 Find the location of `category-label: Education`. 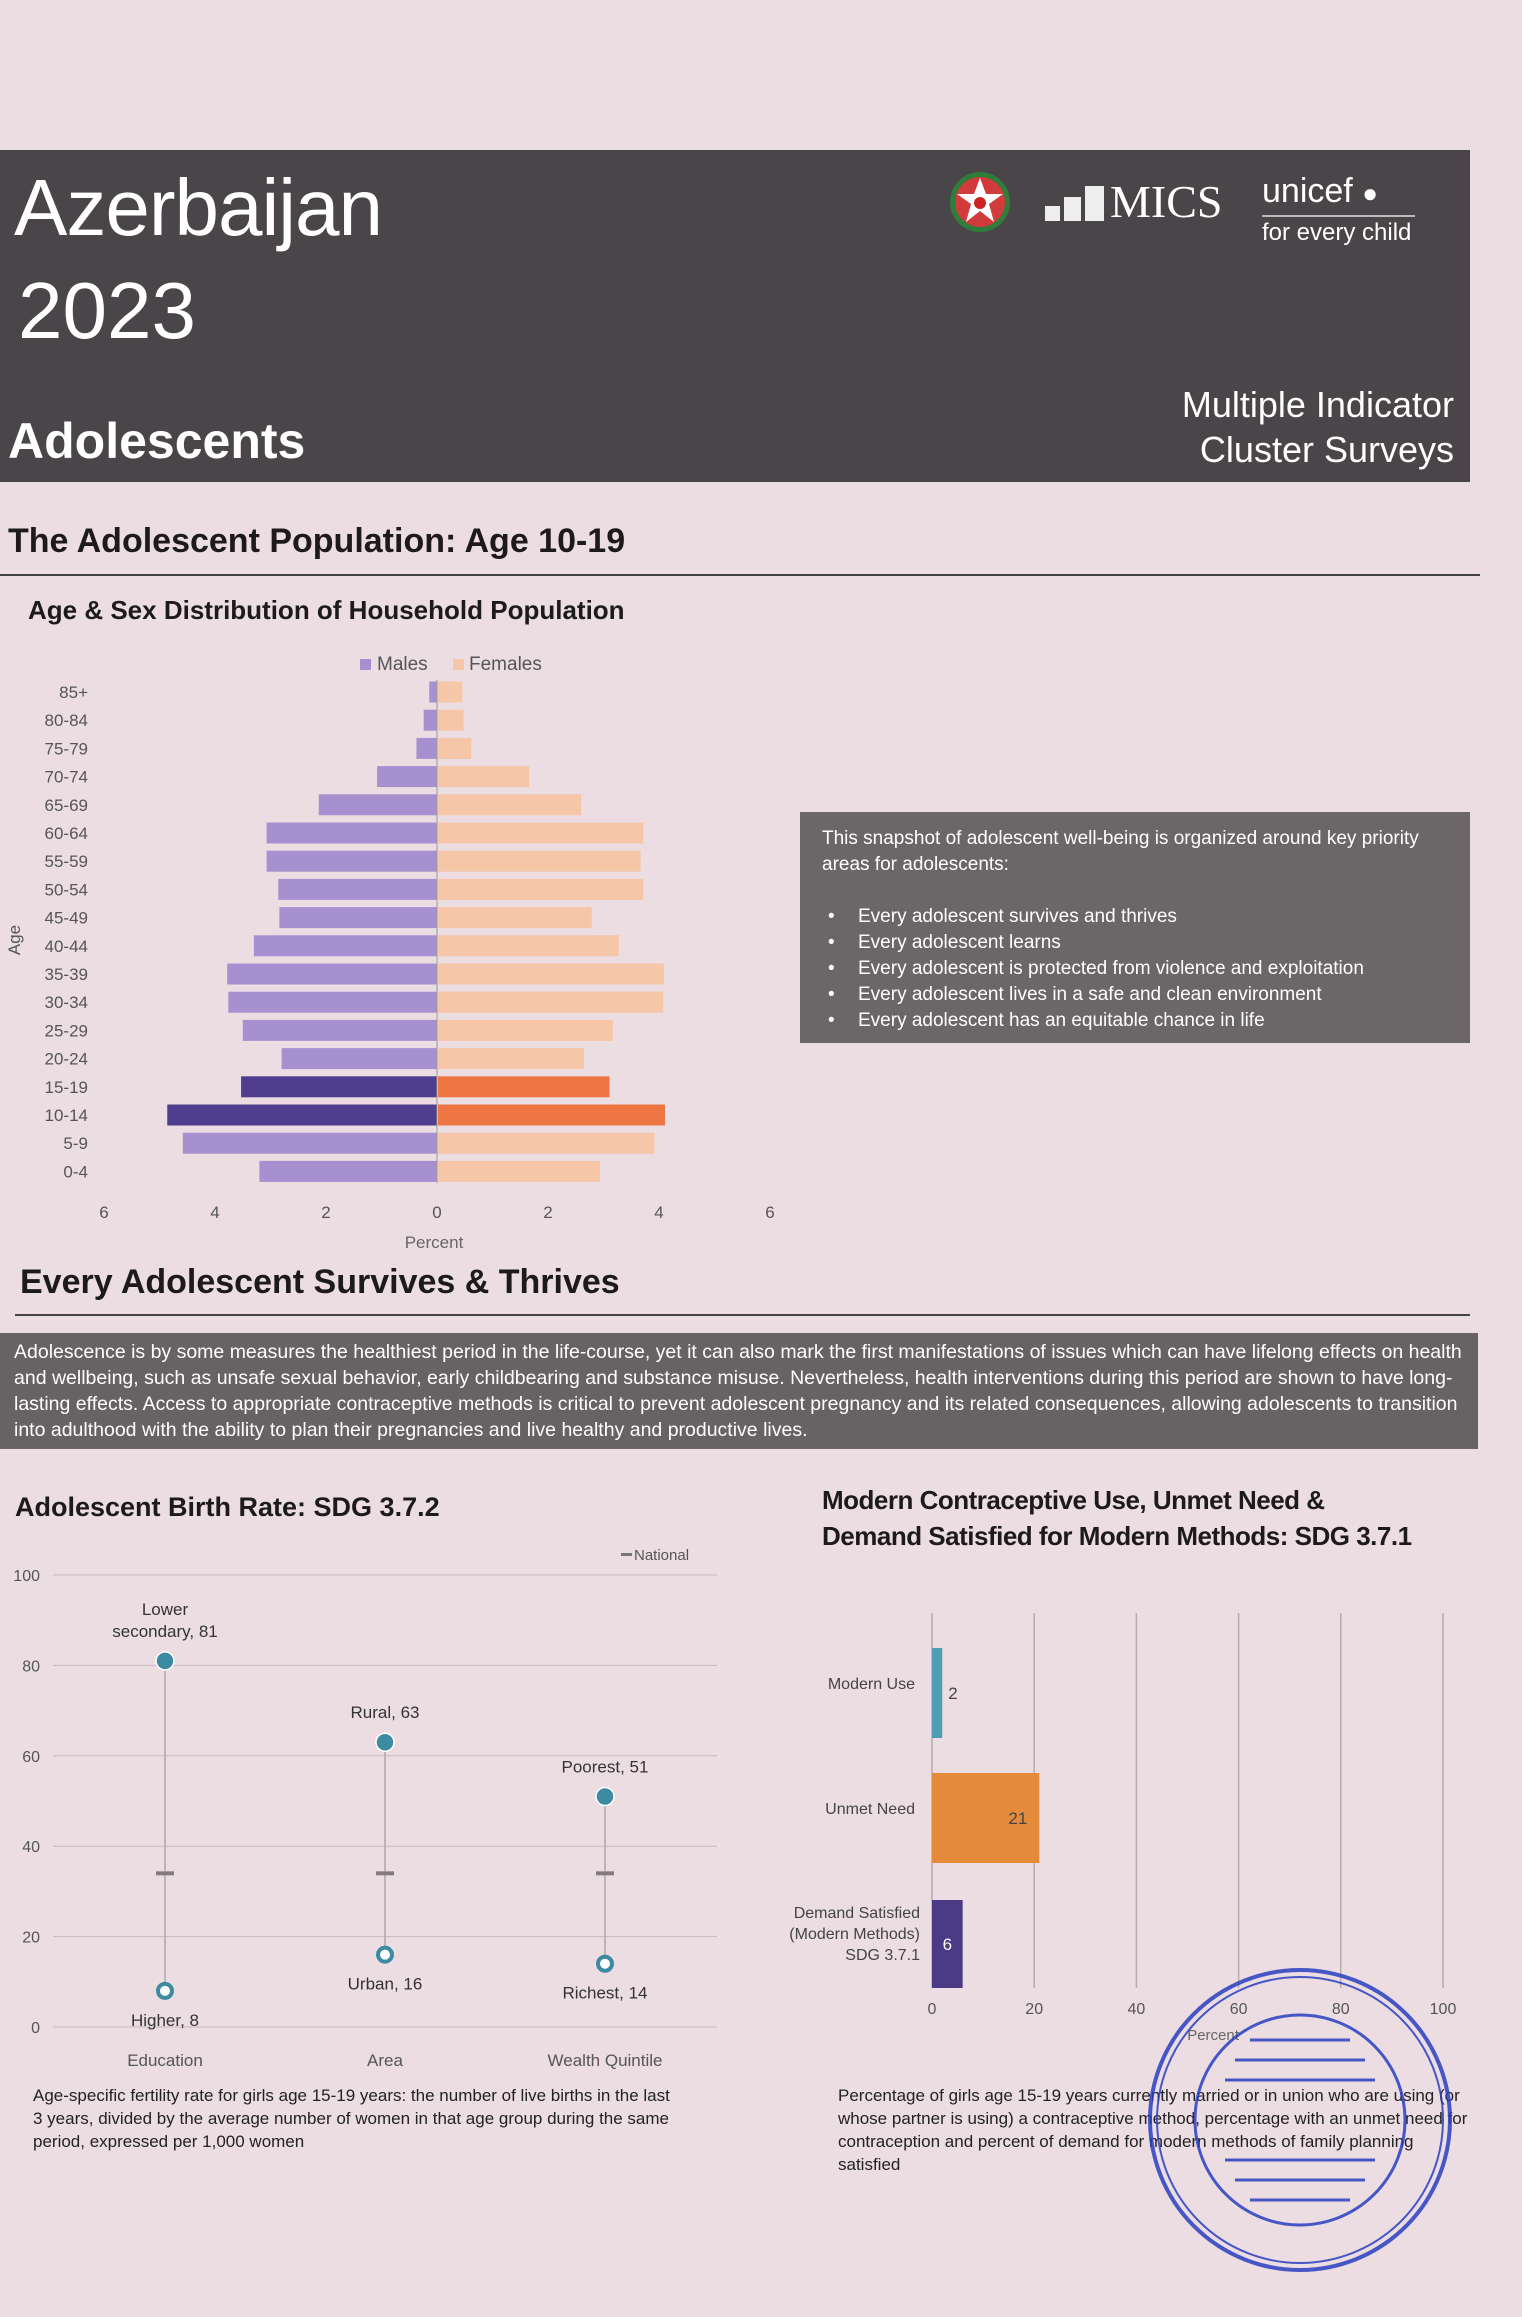

category-label: Education is located at coordinates (165, 2060).